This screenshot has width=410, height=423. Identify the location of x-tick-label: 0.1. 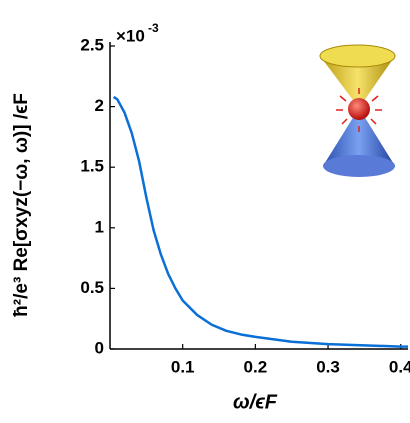
(183, 366).